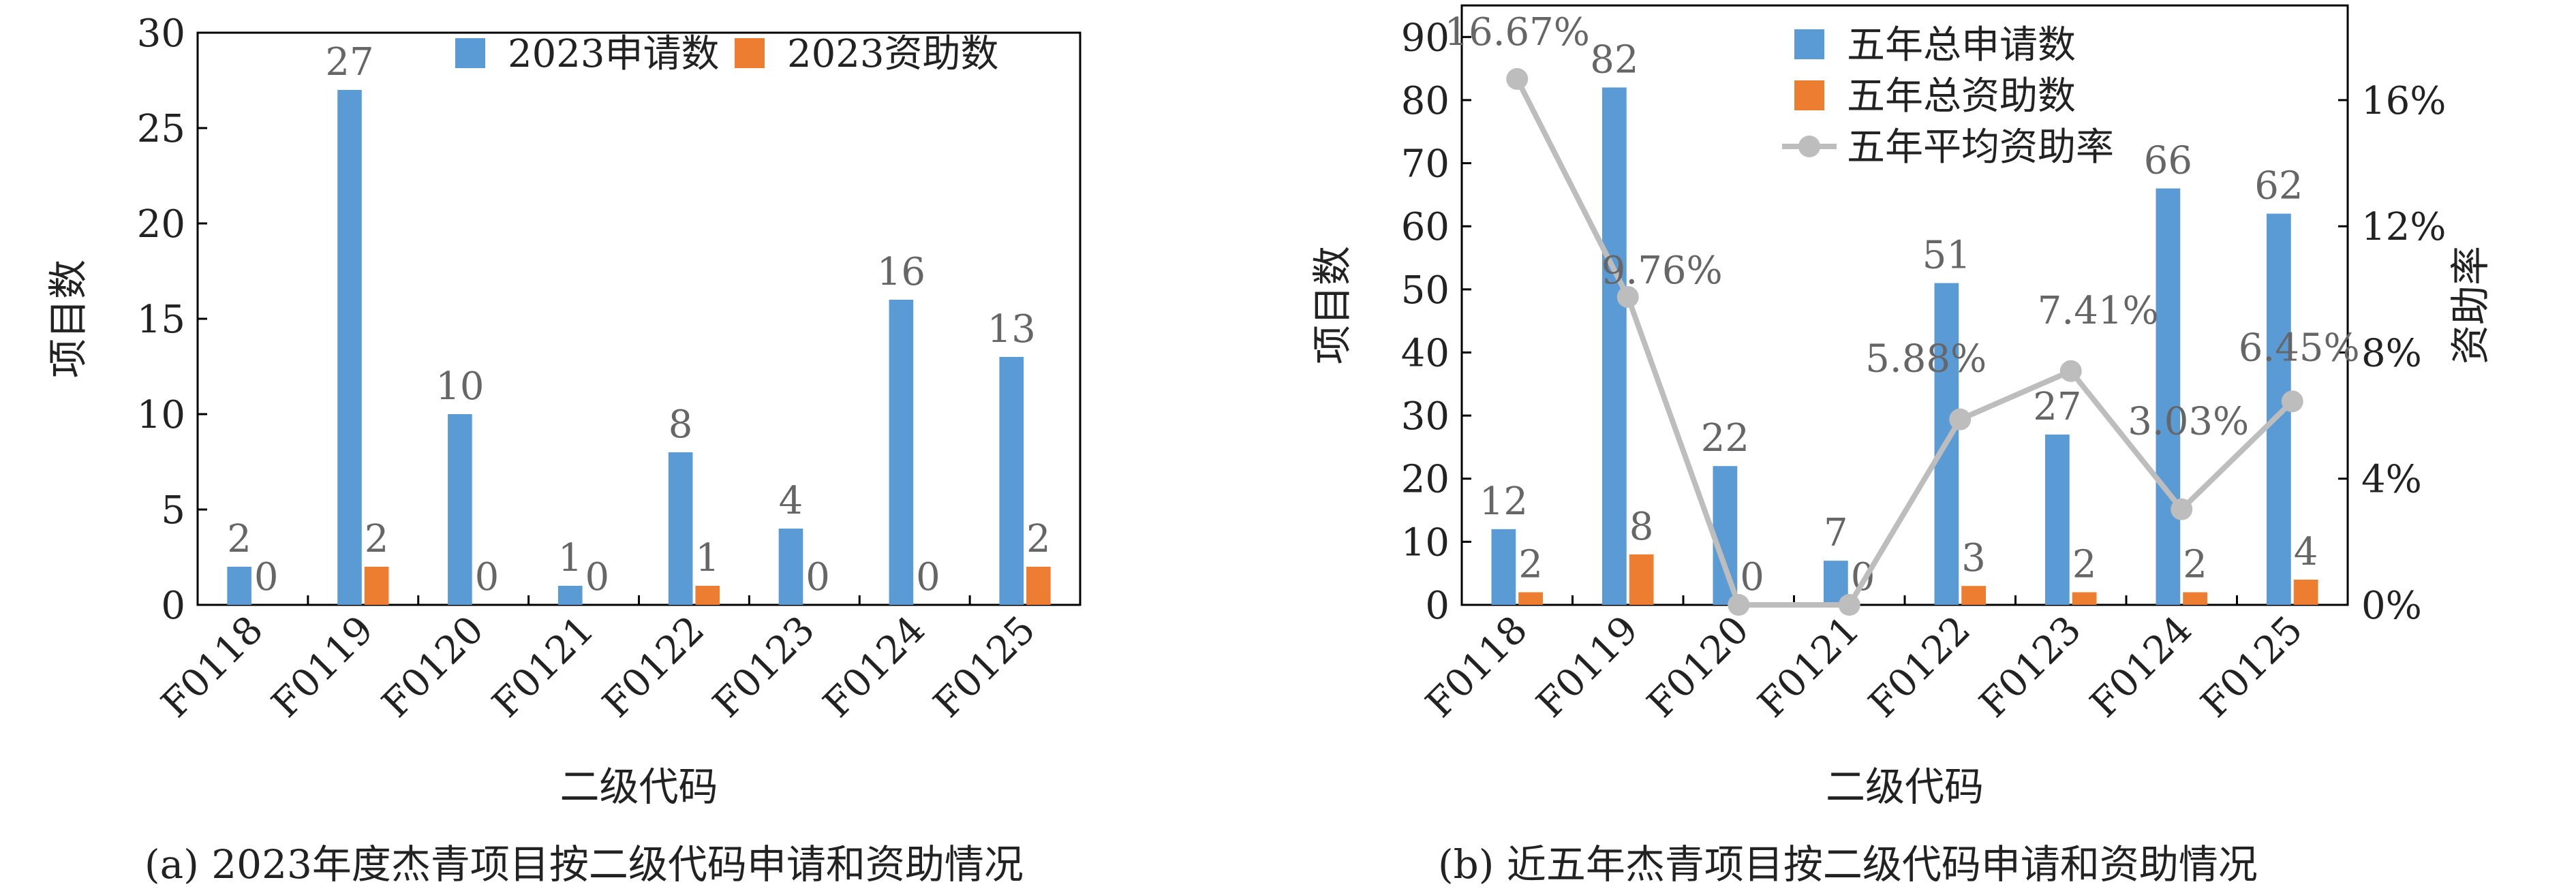 The height and width of the screenshot is (893, 2576). I want to click on y-right-tick-label: 4%, so click(2391, 480).